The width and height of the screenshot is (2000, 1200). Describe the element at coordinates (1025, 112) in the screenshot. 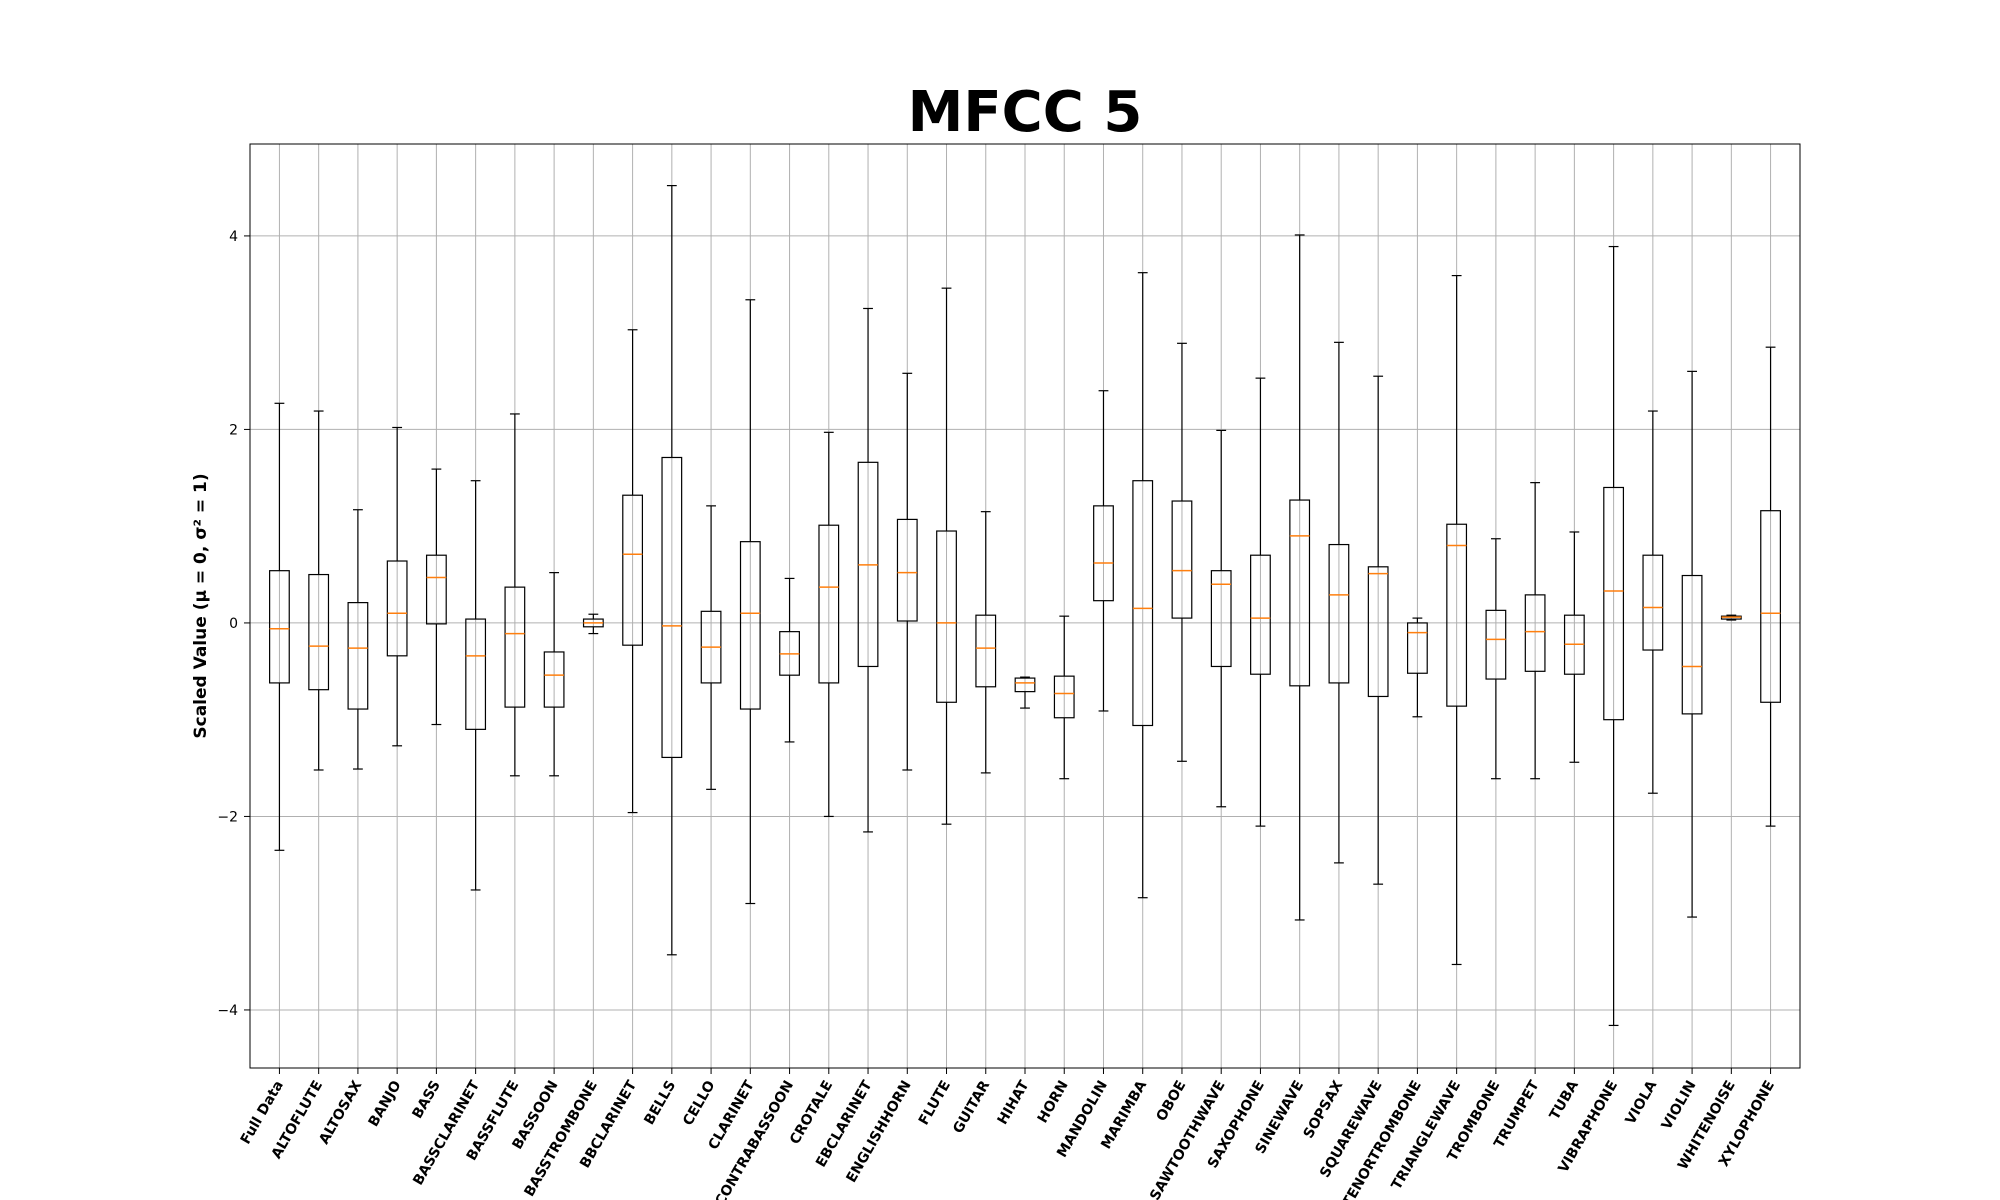

I see `chart-title: MFCC 5` at that location.